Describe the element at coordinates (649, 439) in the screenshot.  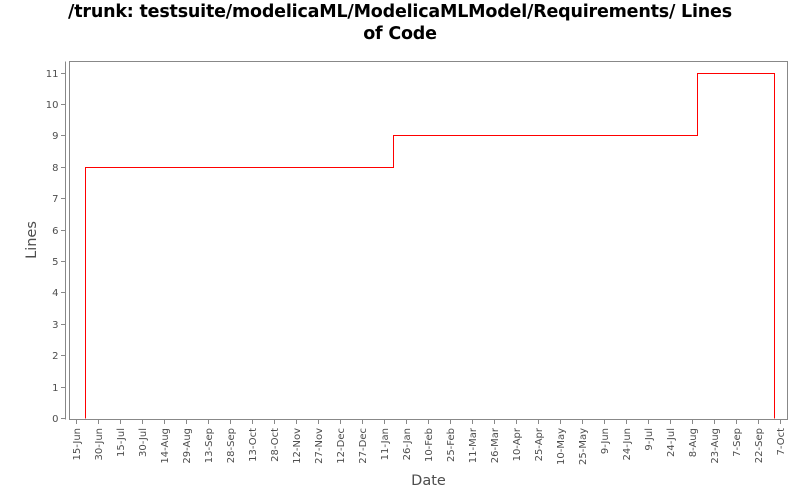
I see `x-tick-label: 9-Jul` at that location.